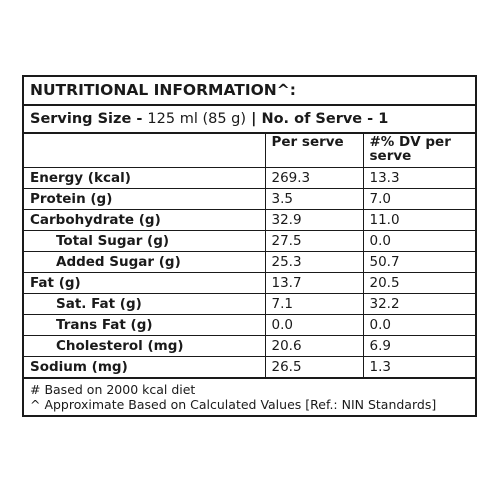  I want to click on dv-value: 13.3, so click(418, 177).